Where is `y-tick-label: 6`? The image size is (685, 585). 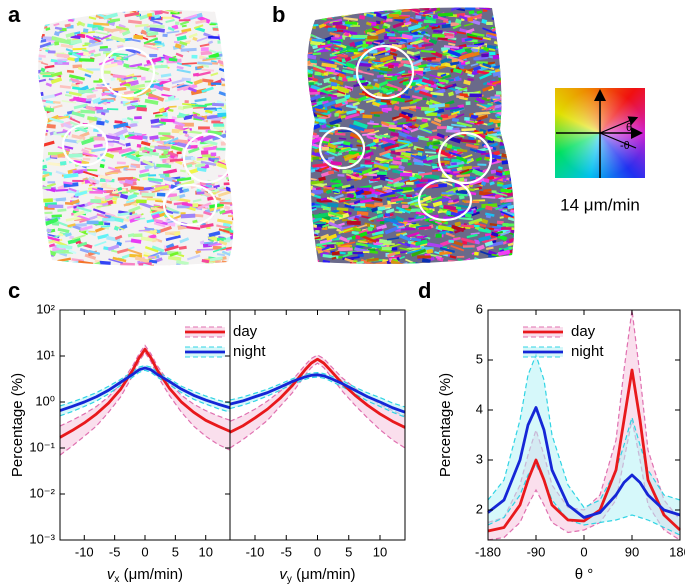
y-tick-label: 6 is located at coordinates (479, 308).